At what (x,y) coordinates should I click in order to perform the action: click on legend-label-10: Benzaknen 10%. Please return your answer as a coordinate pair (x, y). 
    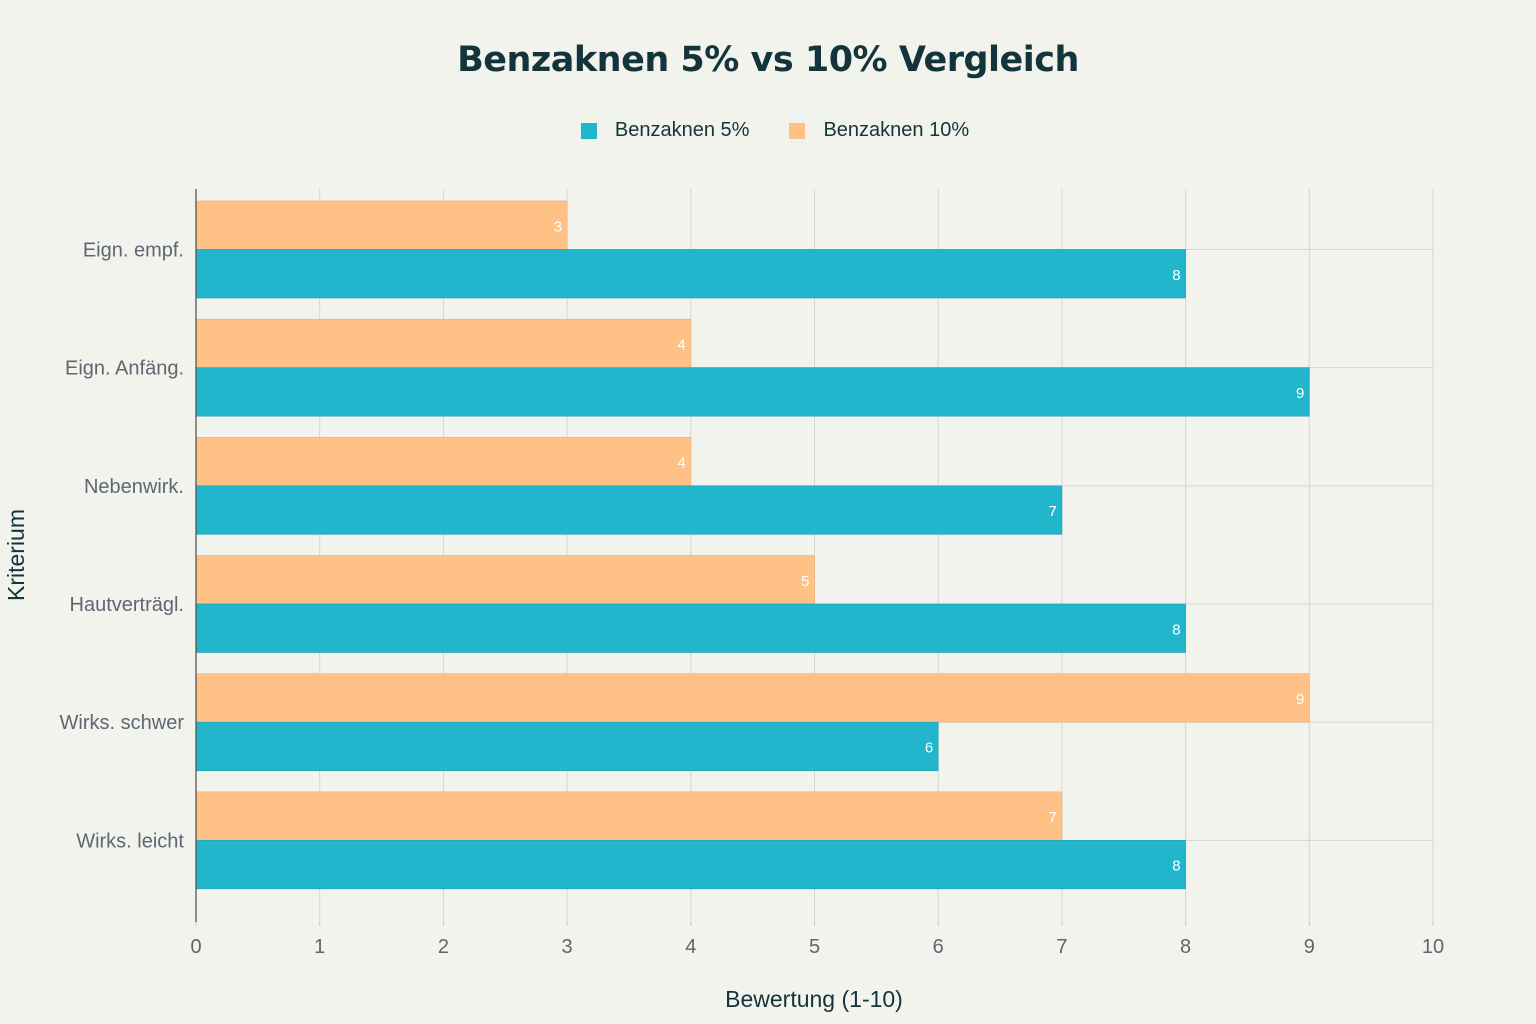
    Looking at the image, I should click on (896, 130).